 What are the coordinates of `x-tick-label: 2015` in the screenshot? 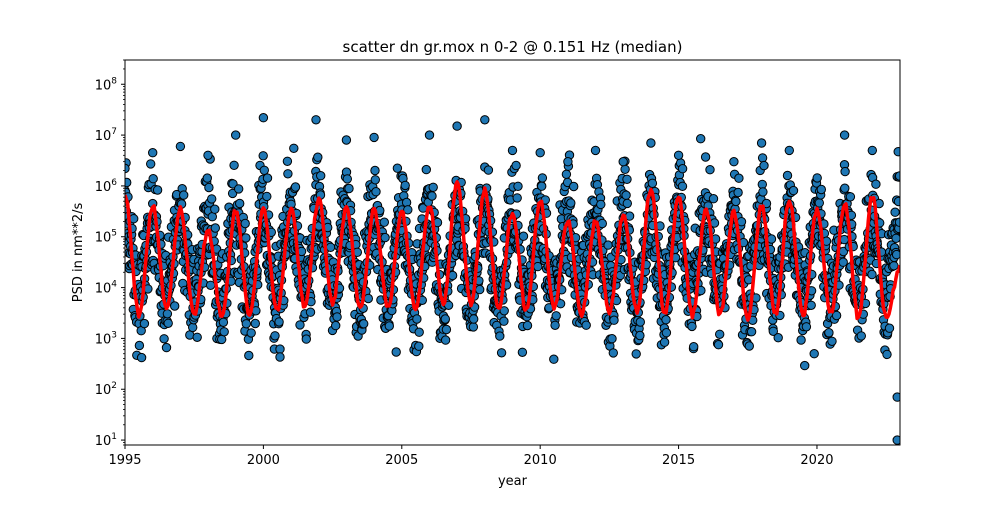 It's located at (678, 460).